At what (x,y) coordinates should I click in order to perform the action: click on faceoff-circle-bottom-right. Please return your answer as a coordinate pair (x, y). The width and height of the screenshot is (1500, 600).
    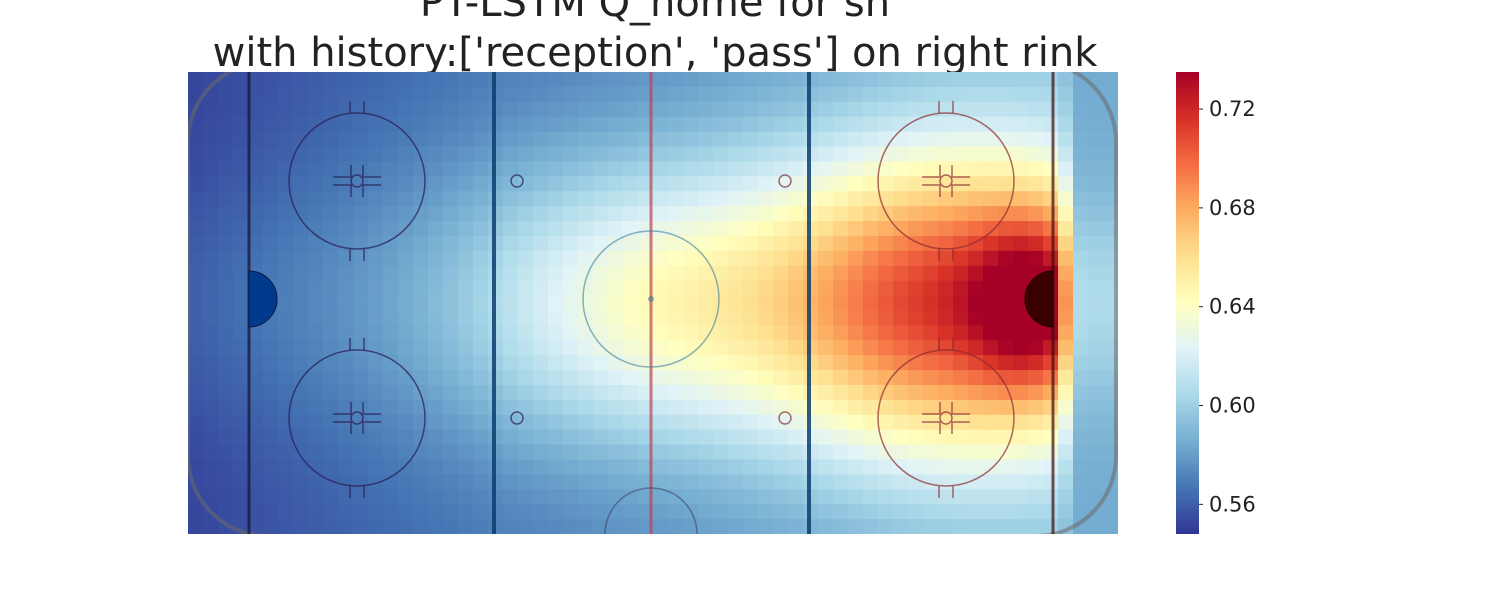
    Looking at the image, I should click on (946, 418).